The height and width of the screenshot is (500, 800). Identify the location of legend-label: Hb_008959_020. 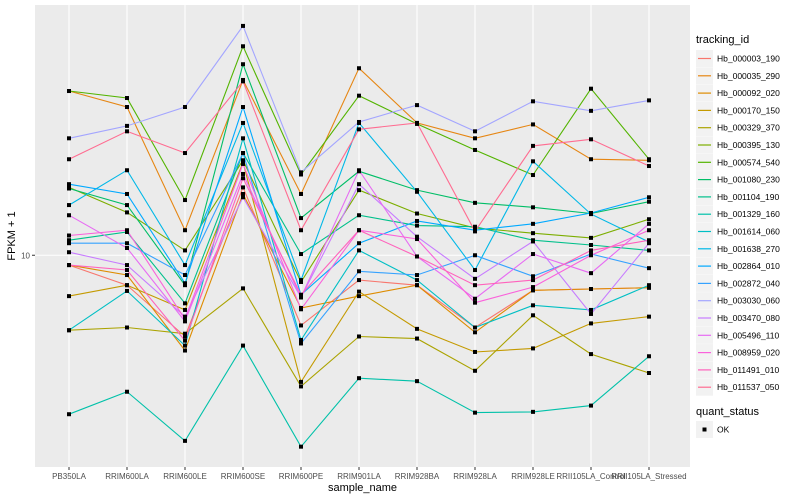
(748, 353).